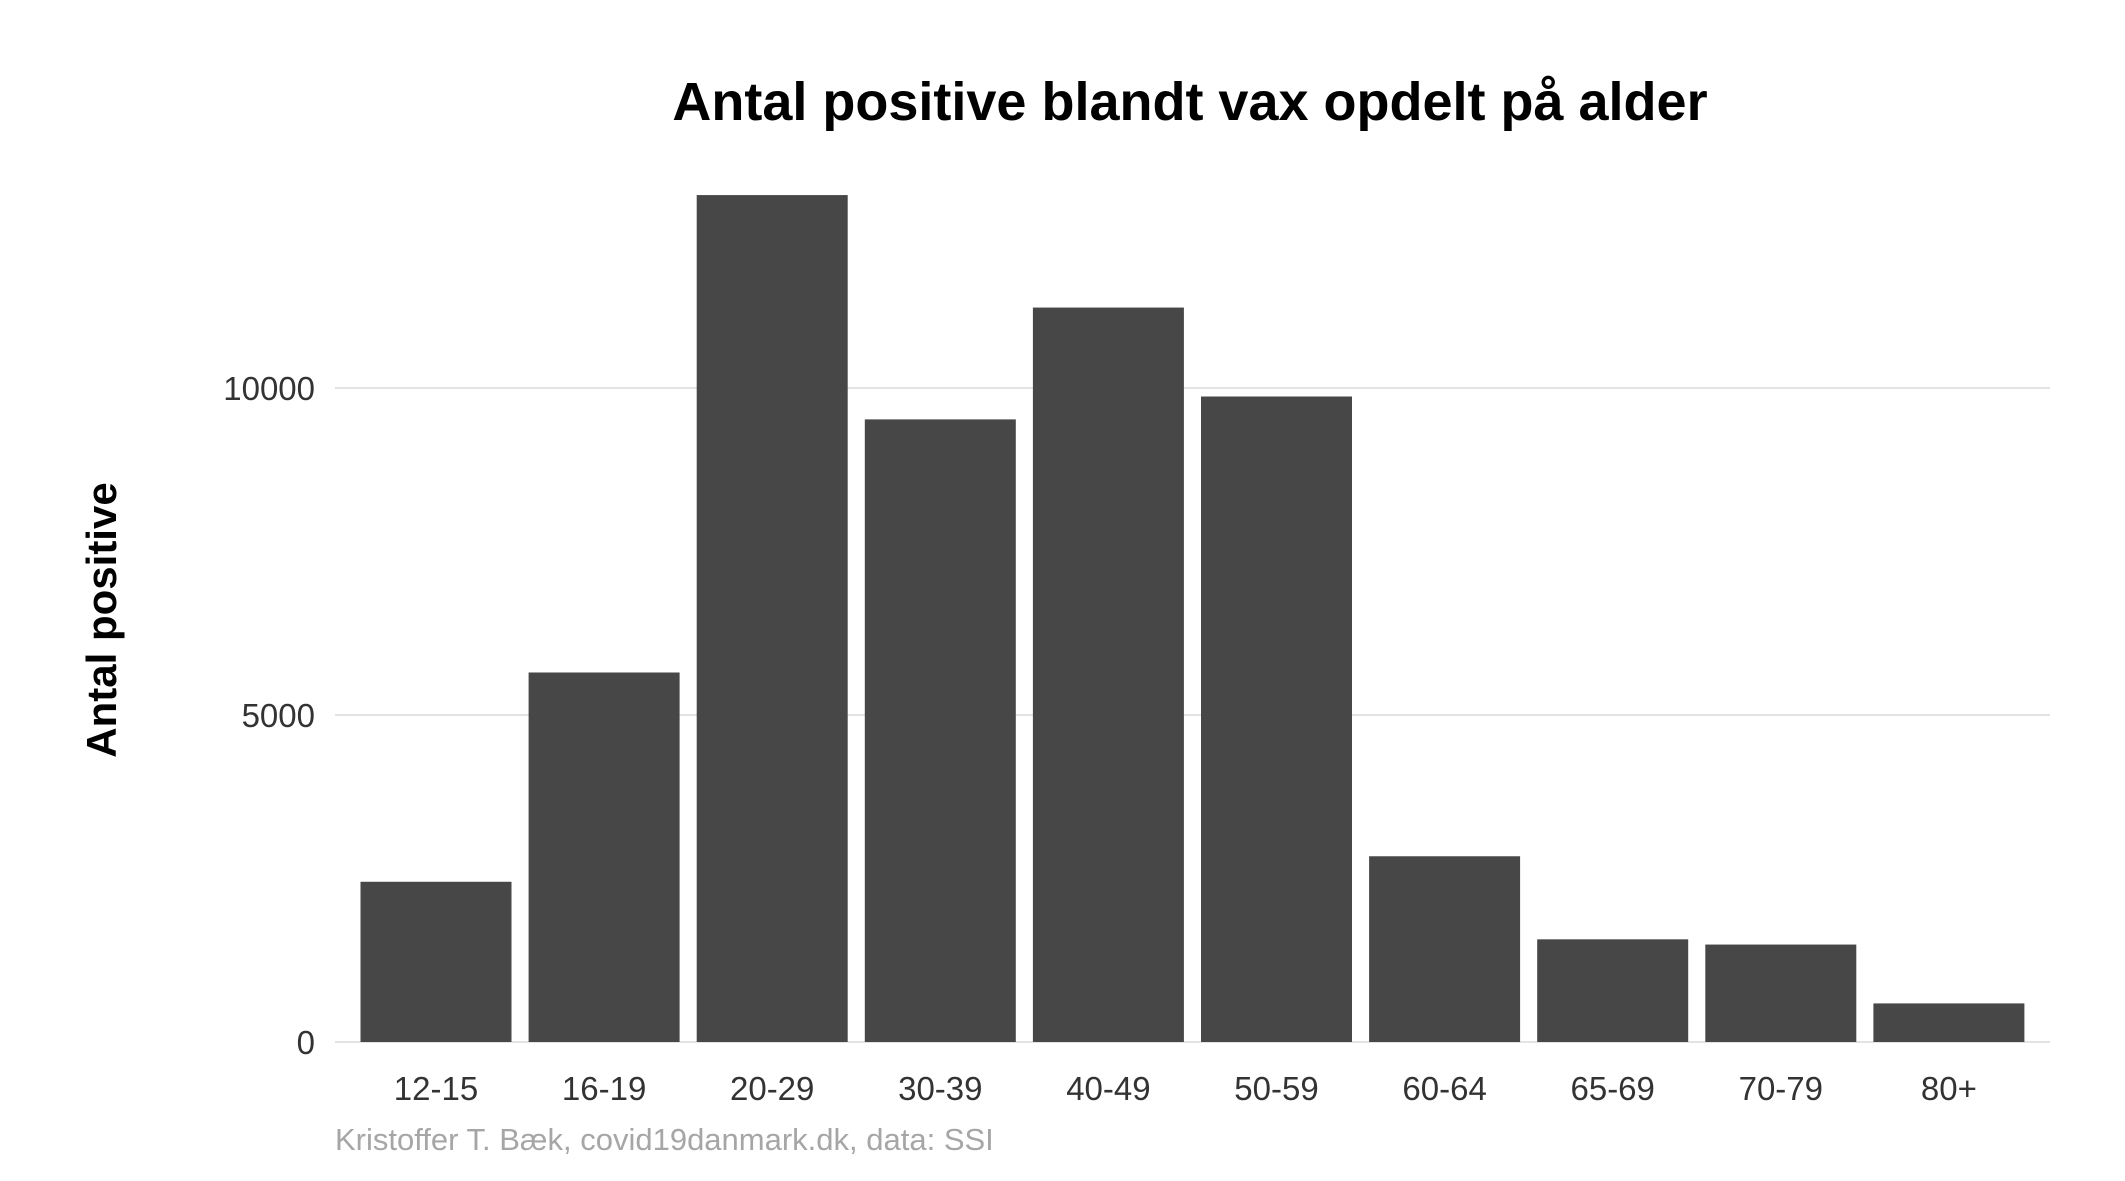 This screenshot has height=1181, width=2125. Describe the element at coordinates (1444, 1088) in the screenshot. I see `x-tick-label: 60-64` at that location.